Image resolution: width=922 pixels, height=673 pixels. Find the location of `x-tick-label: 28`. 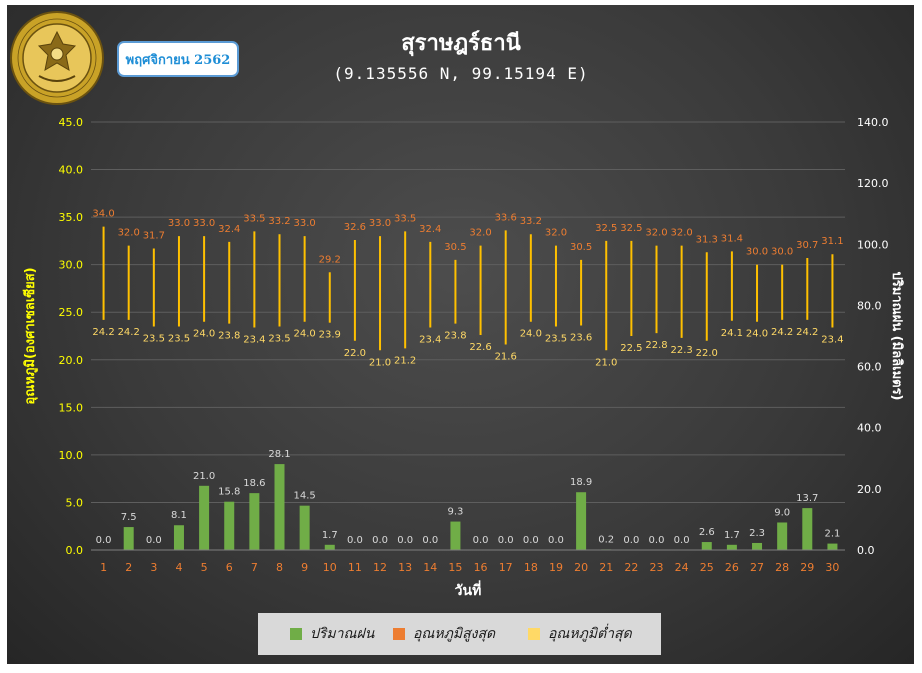

x-tick-label: 28 is located at coordinates (782, 567).